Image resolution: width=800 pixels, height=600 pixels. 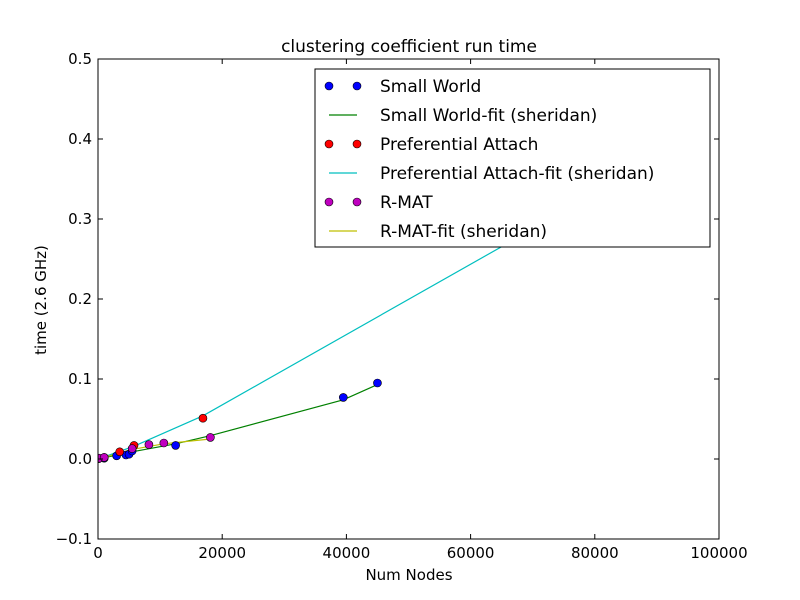 What do you see at coordinates (80, 299) in the screenshot?
I see `y-tick-label: 0.2` at bounding box center [80, 299].